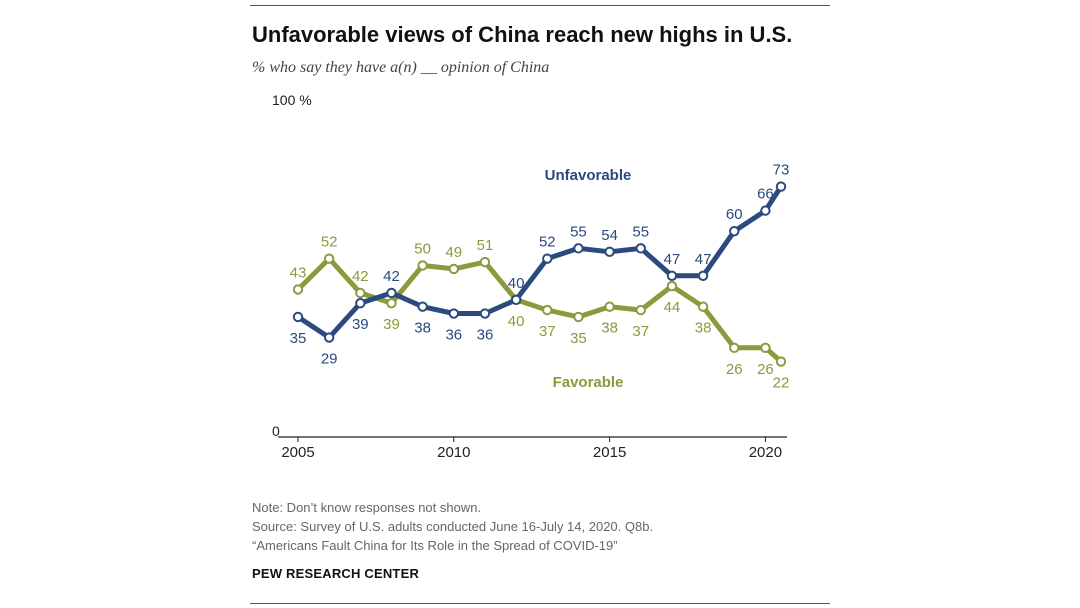 The width and height of the screenshot is (1080, 608). I want to click on brand-name: PEW RESEARCH CENTER, so click(336, 573).